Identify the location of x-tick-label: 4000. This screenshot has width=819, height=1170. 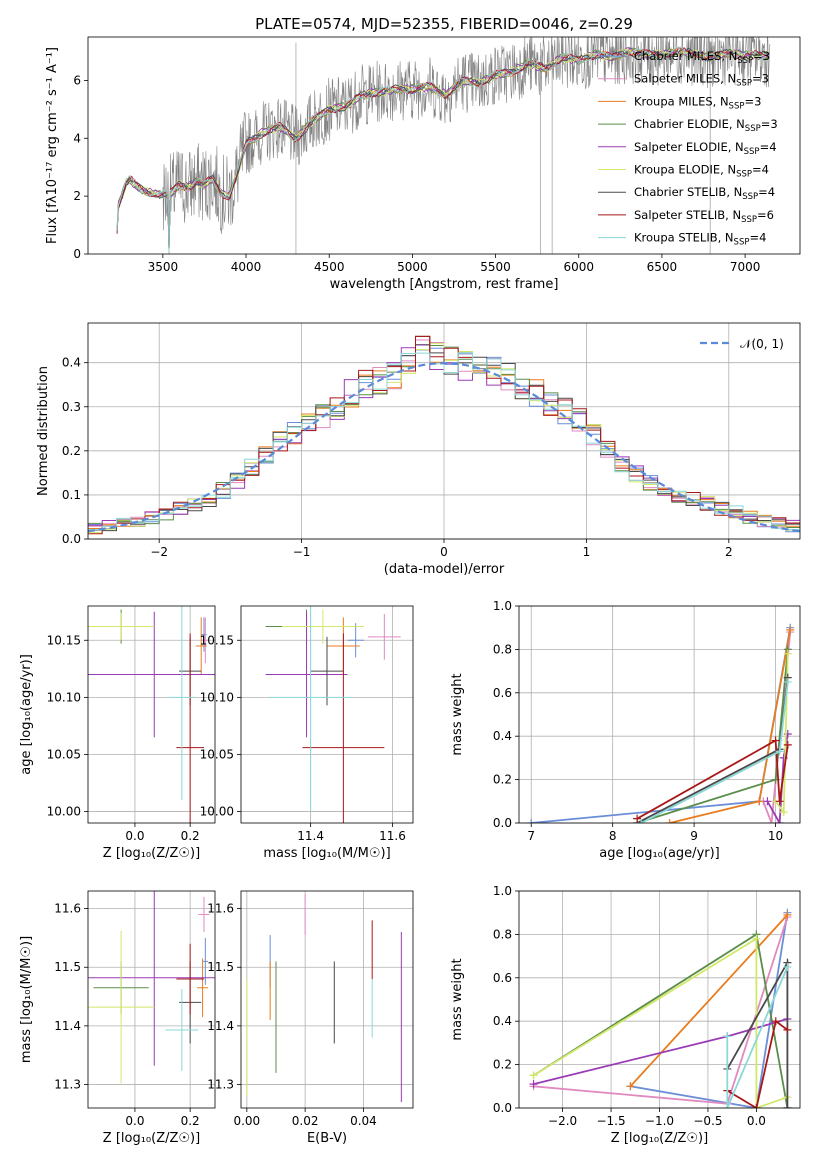
(246, 267).